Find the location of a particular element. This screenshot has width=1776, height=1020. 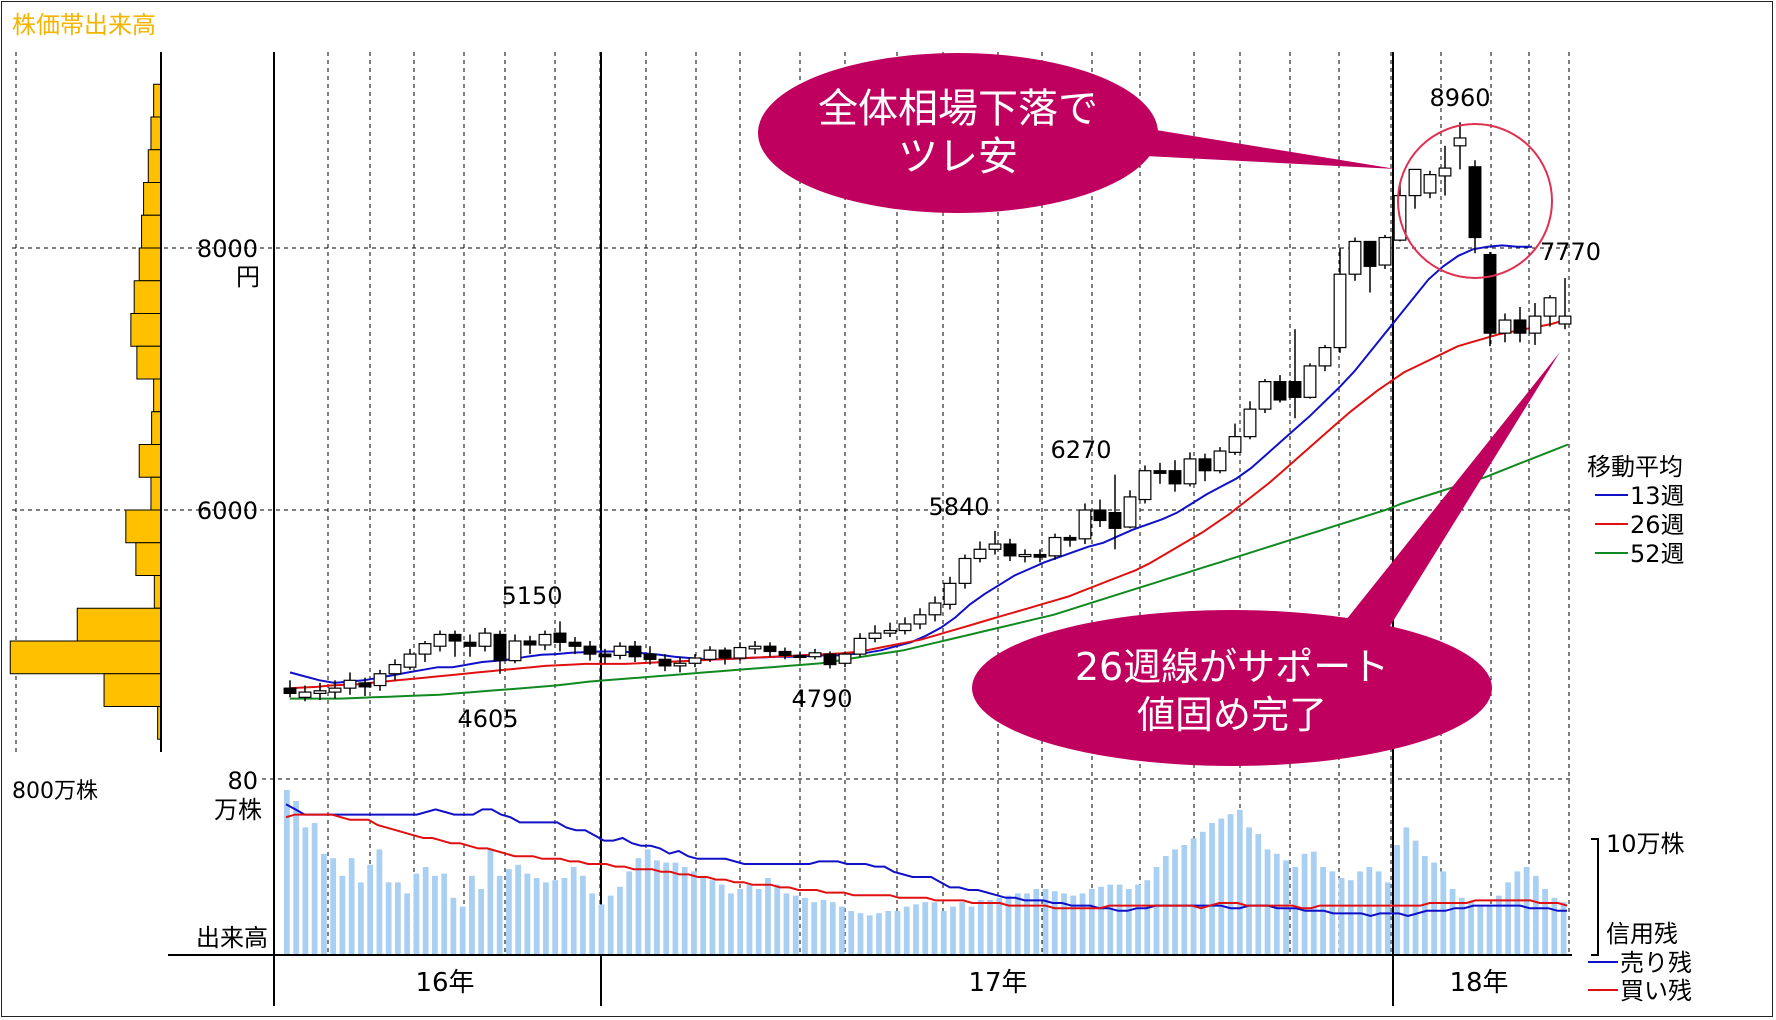

callout-bubble-top: 全体相場下落で ツレ安 is located at coordinates (1077, 133).